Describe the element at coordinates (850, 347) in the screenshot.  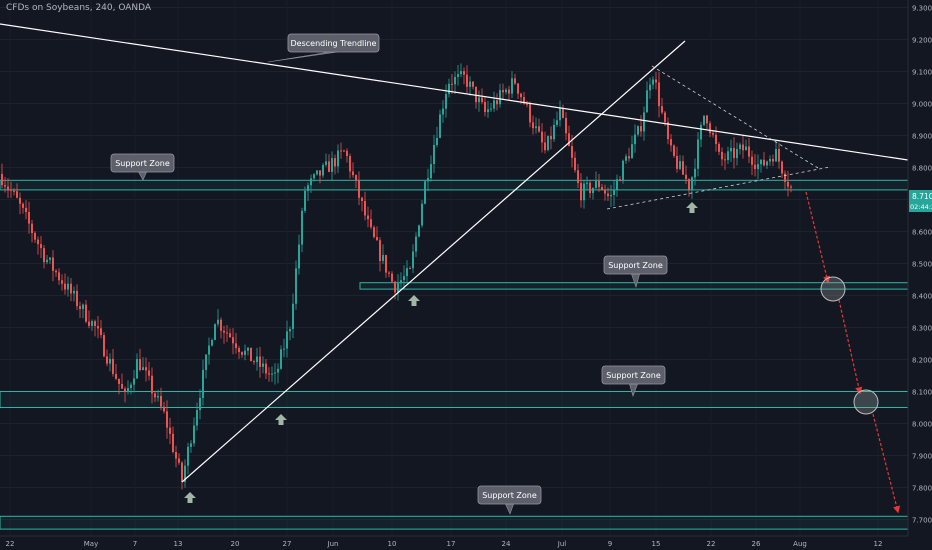
I see `projection-segment` at that location.